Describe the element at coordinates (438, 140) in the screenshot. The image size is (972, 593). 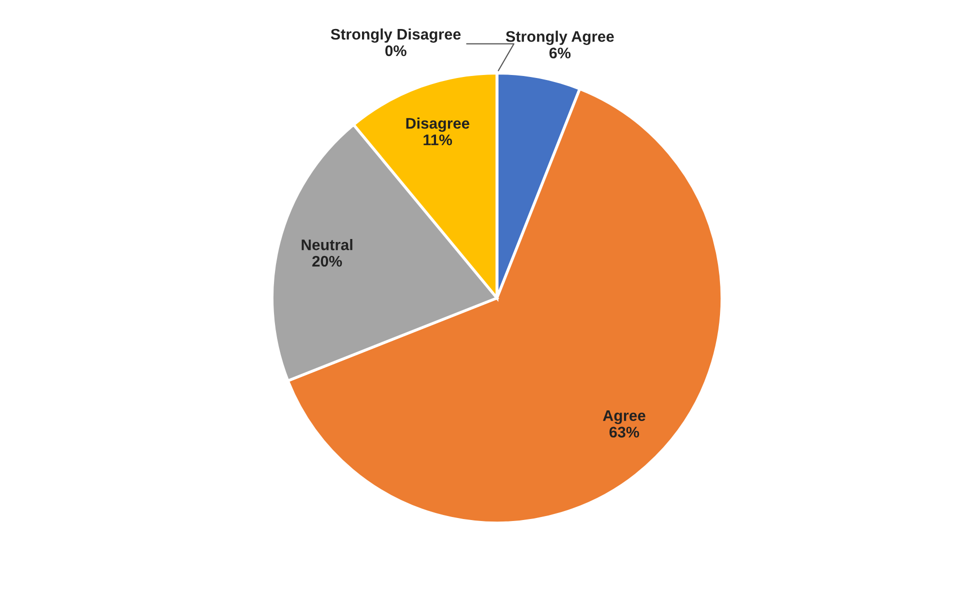
I see `data-label: 11%` at that location.